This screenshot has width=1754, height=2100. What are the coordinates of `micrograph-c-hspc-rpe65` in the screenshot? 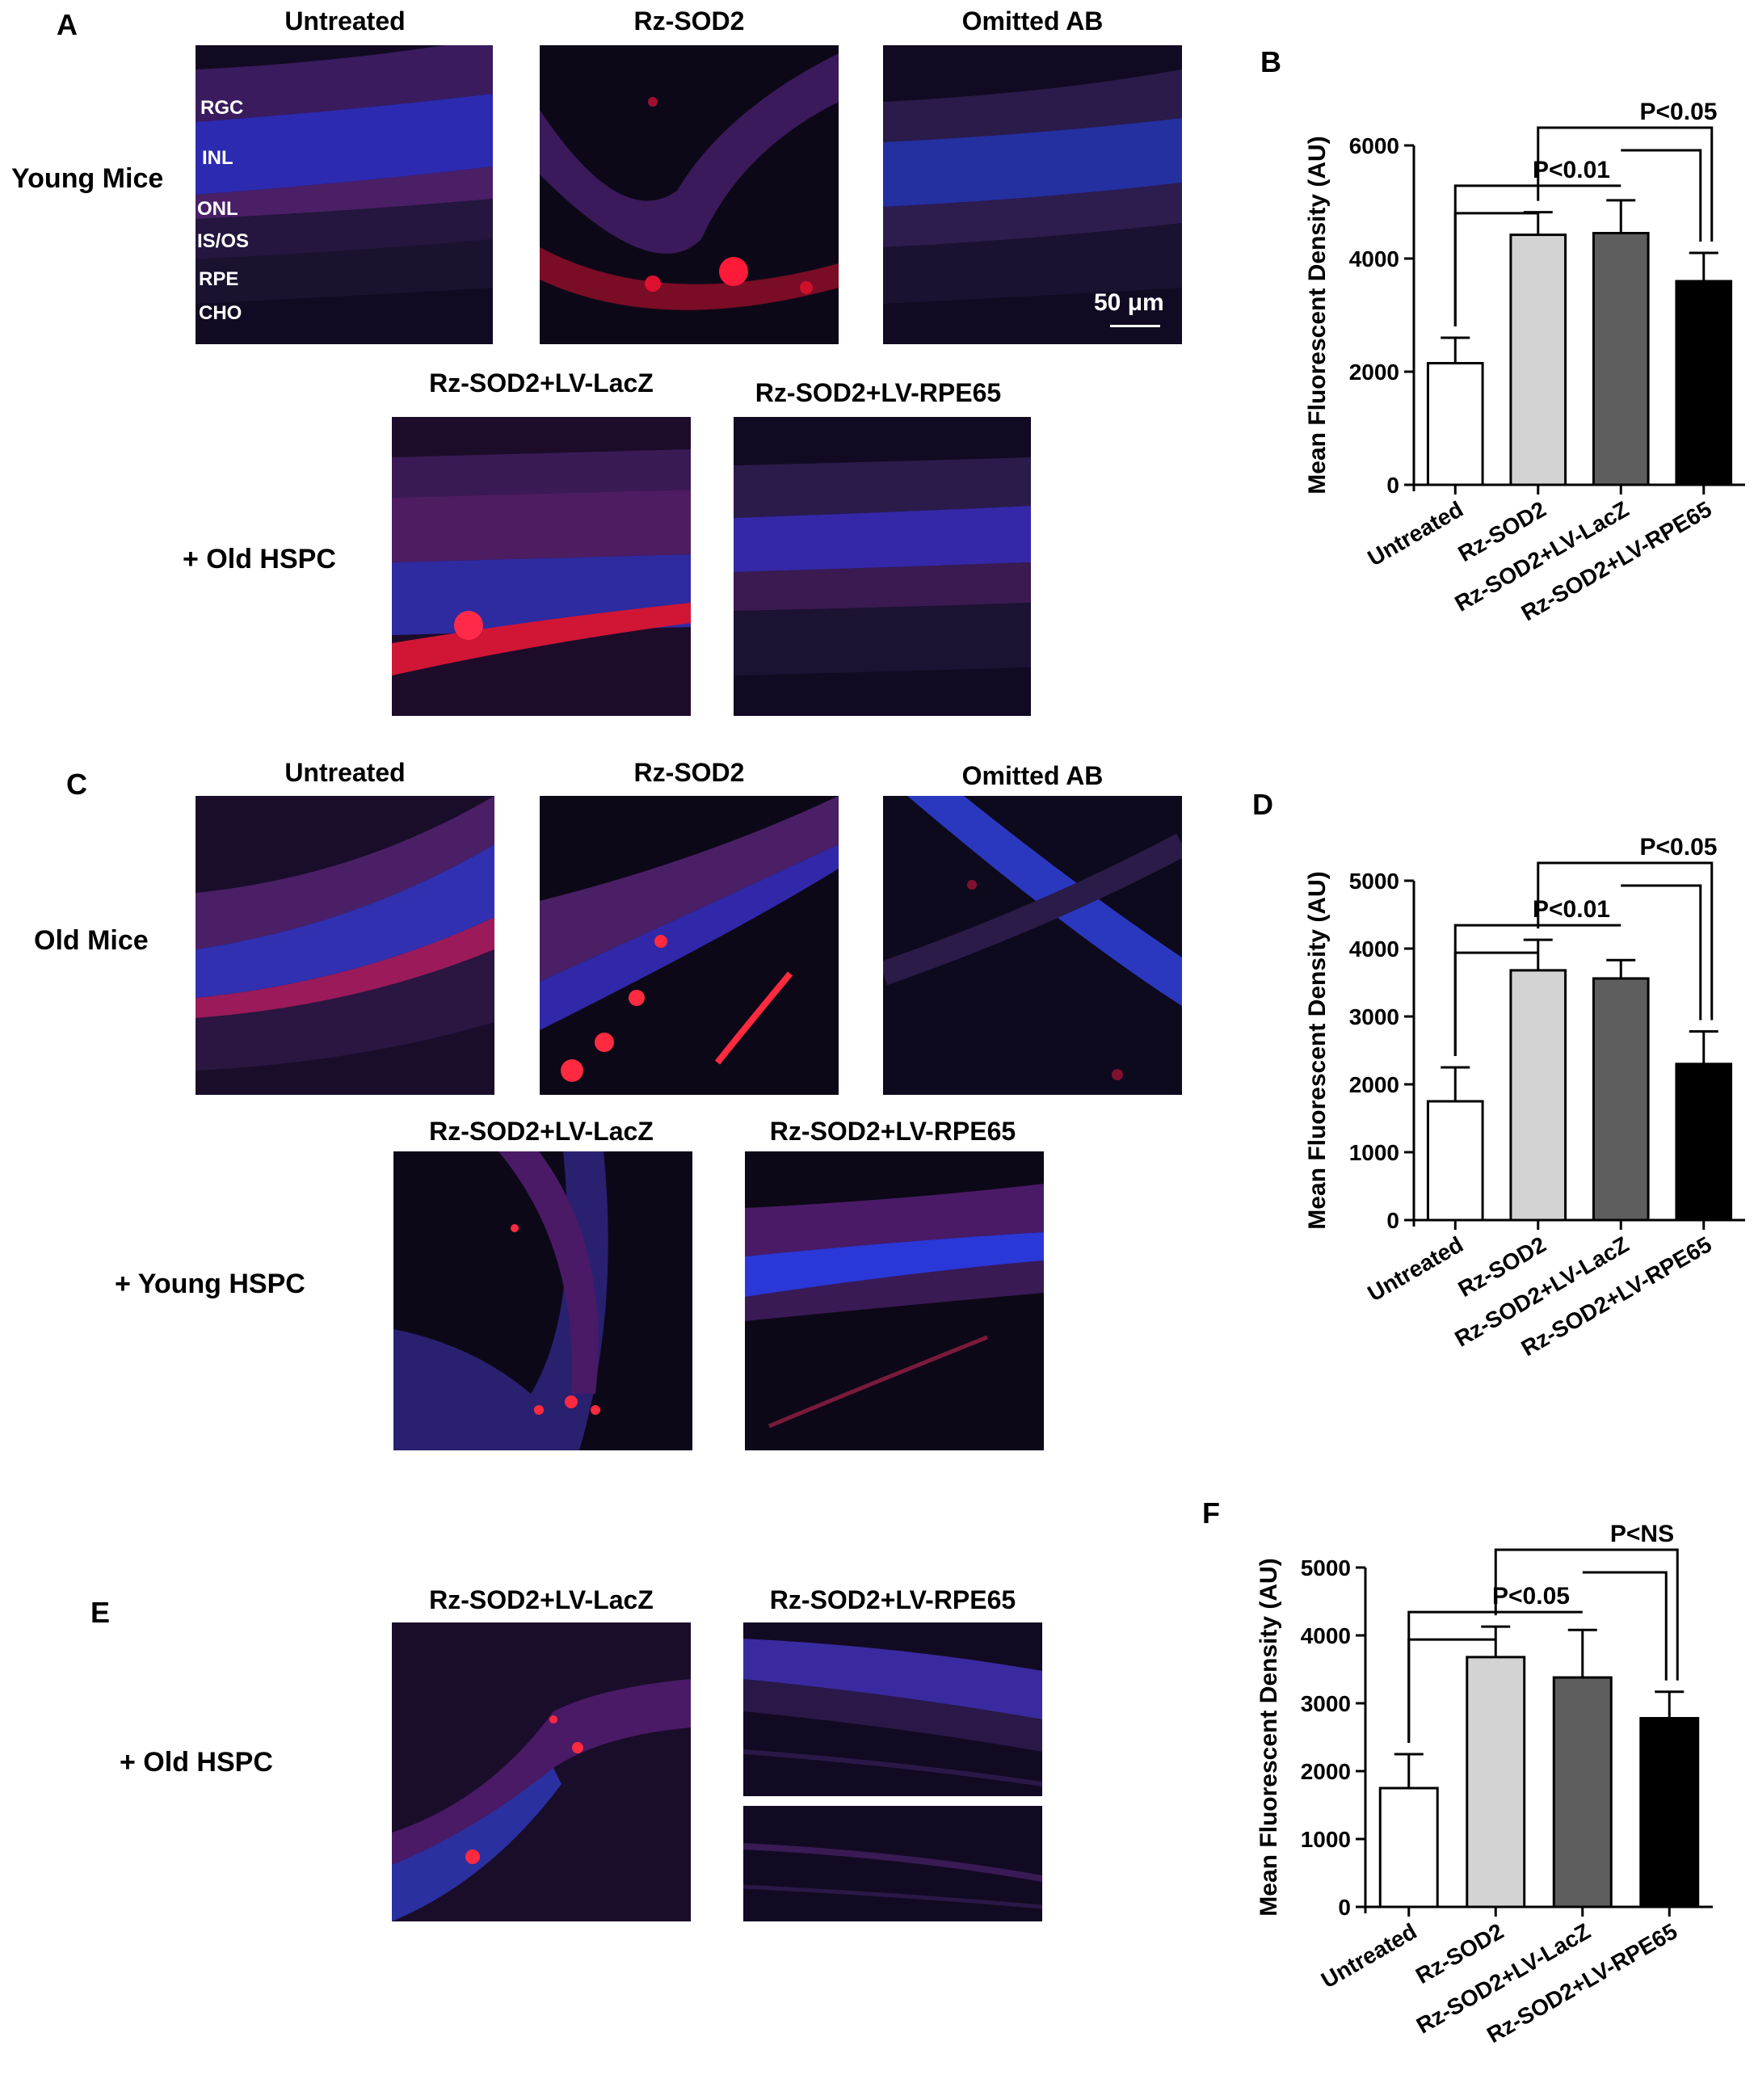 It's located at (894, 1300).